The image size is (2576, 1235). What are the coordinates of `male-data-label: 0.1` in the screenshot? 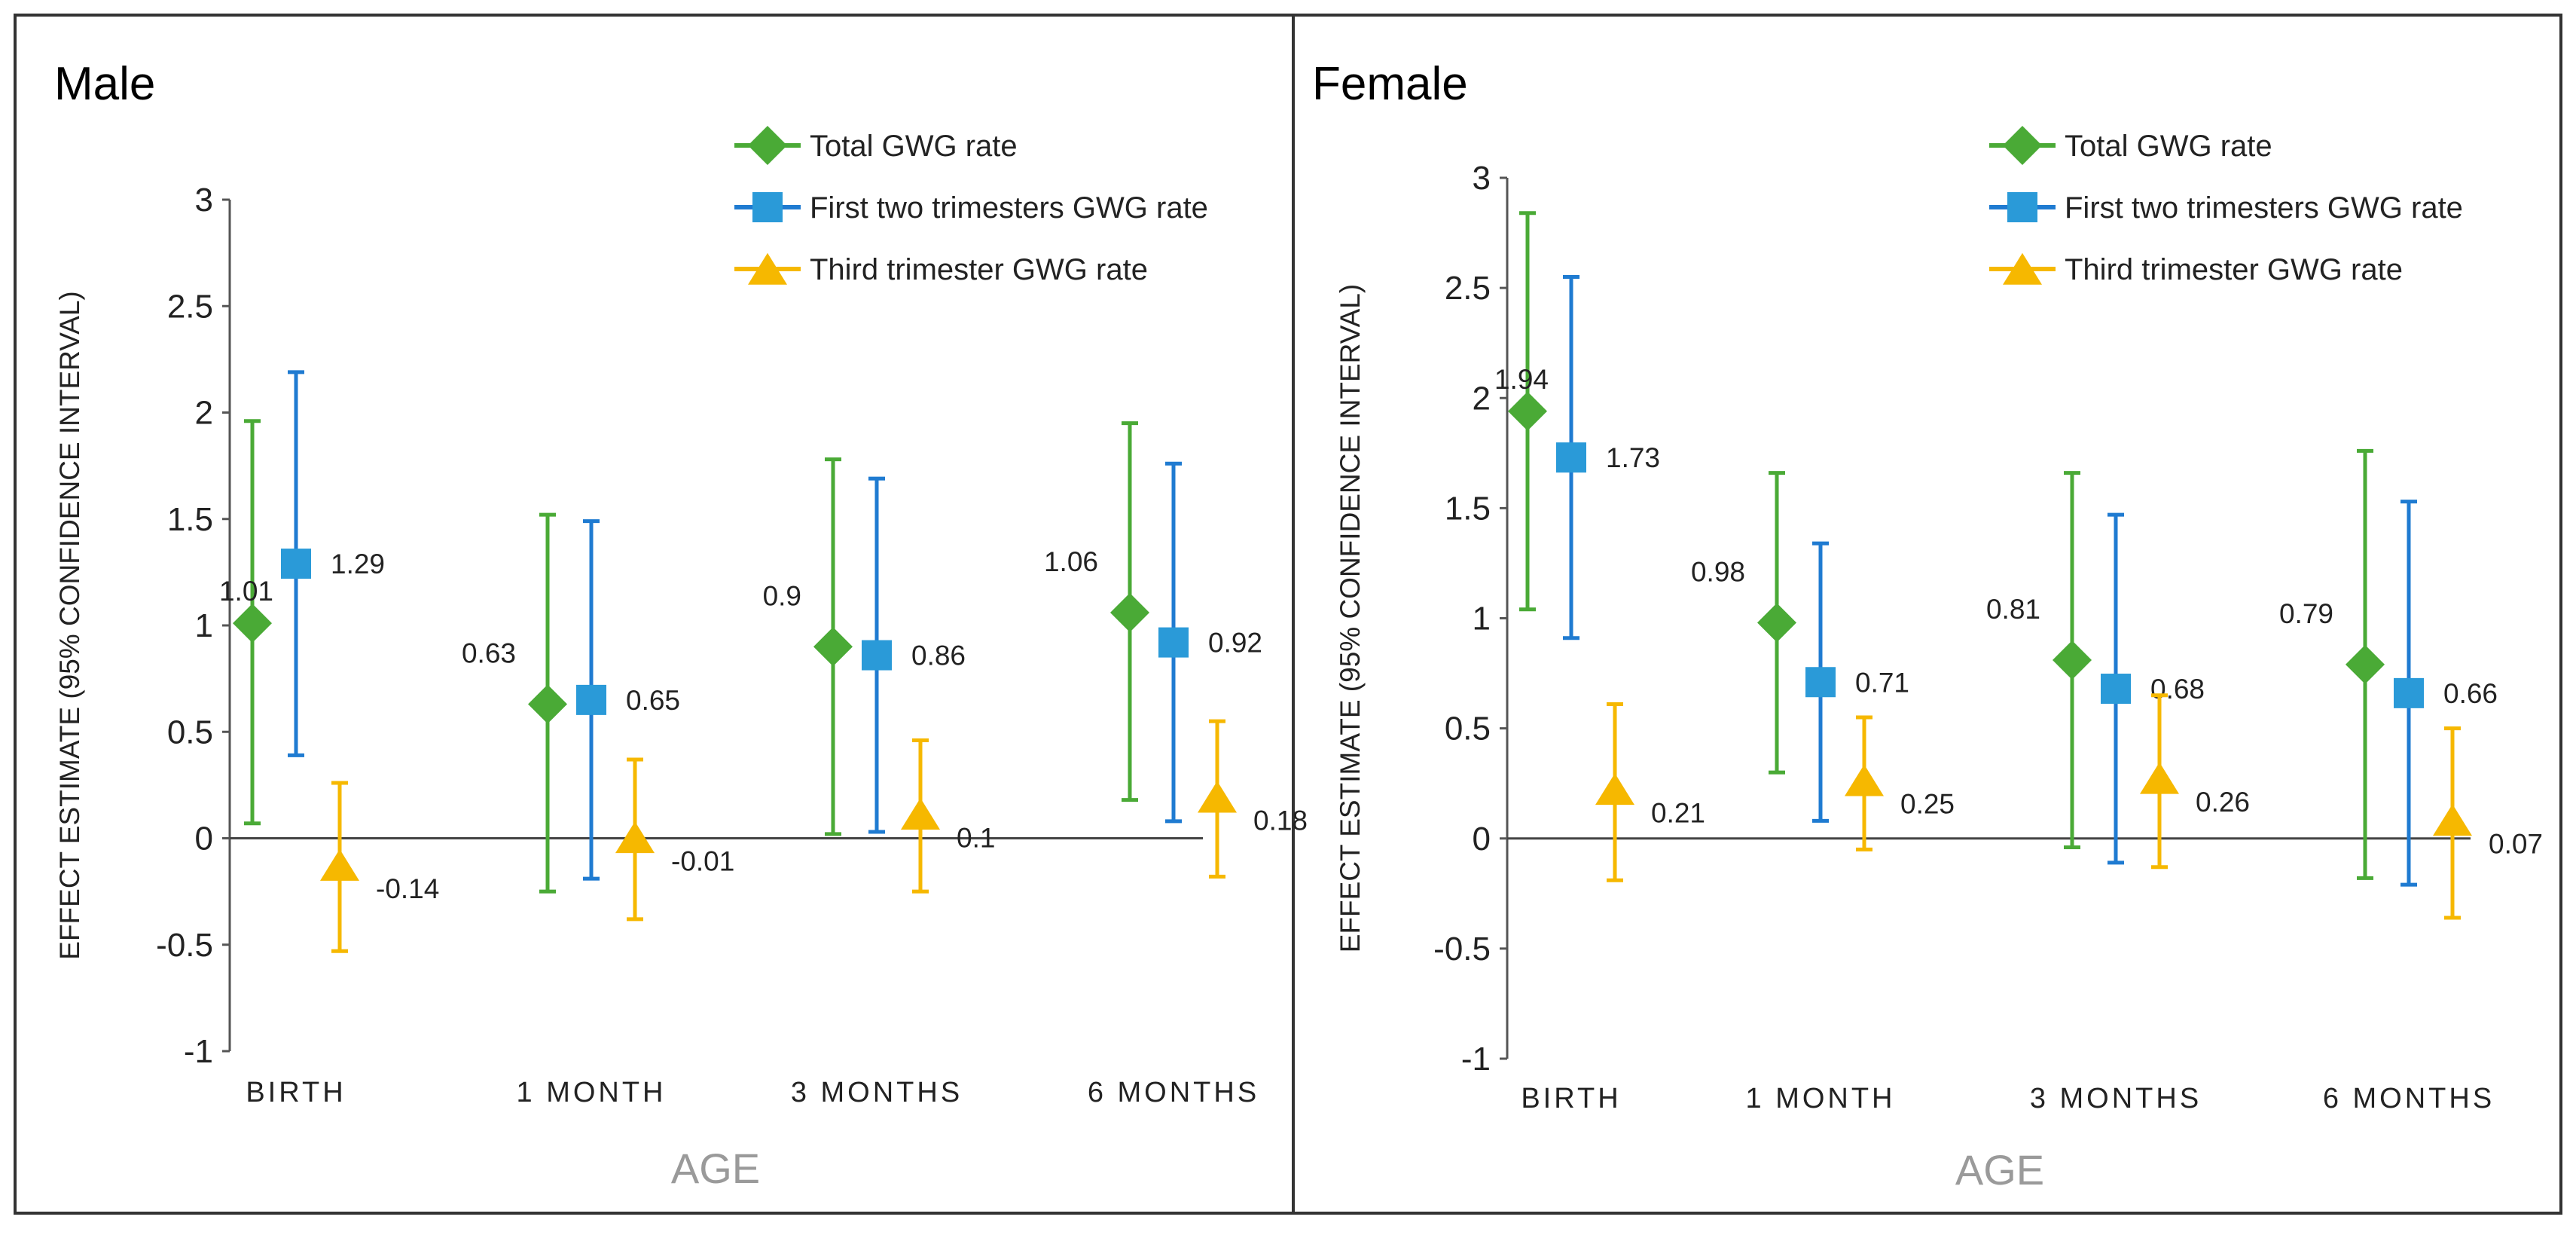 It's located at (976, 837).